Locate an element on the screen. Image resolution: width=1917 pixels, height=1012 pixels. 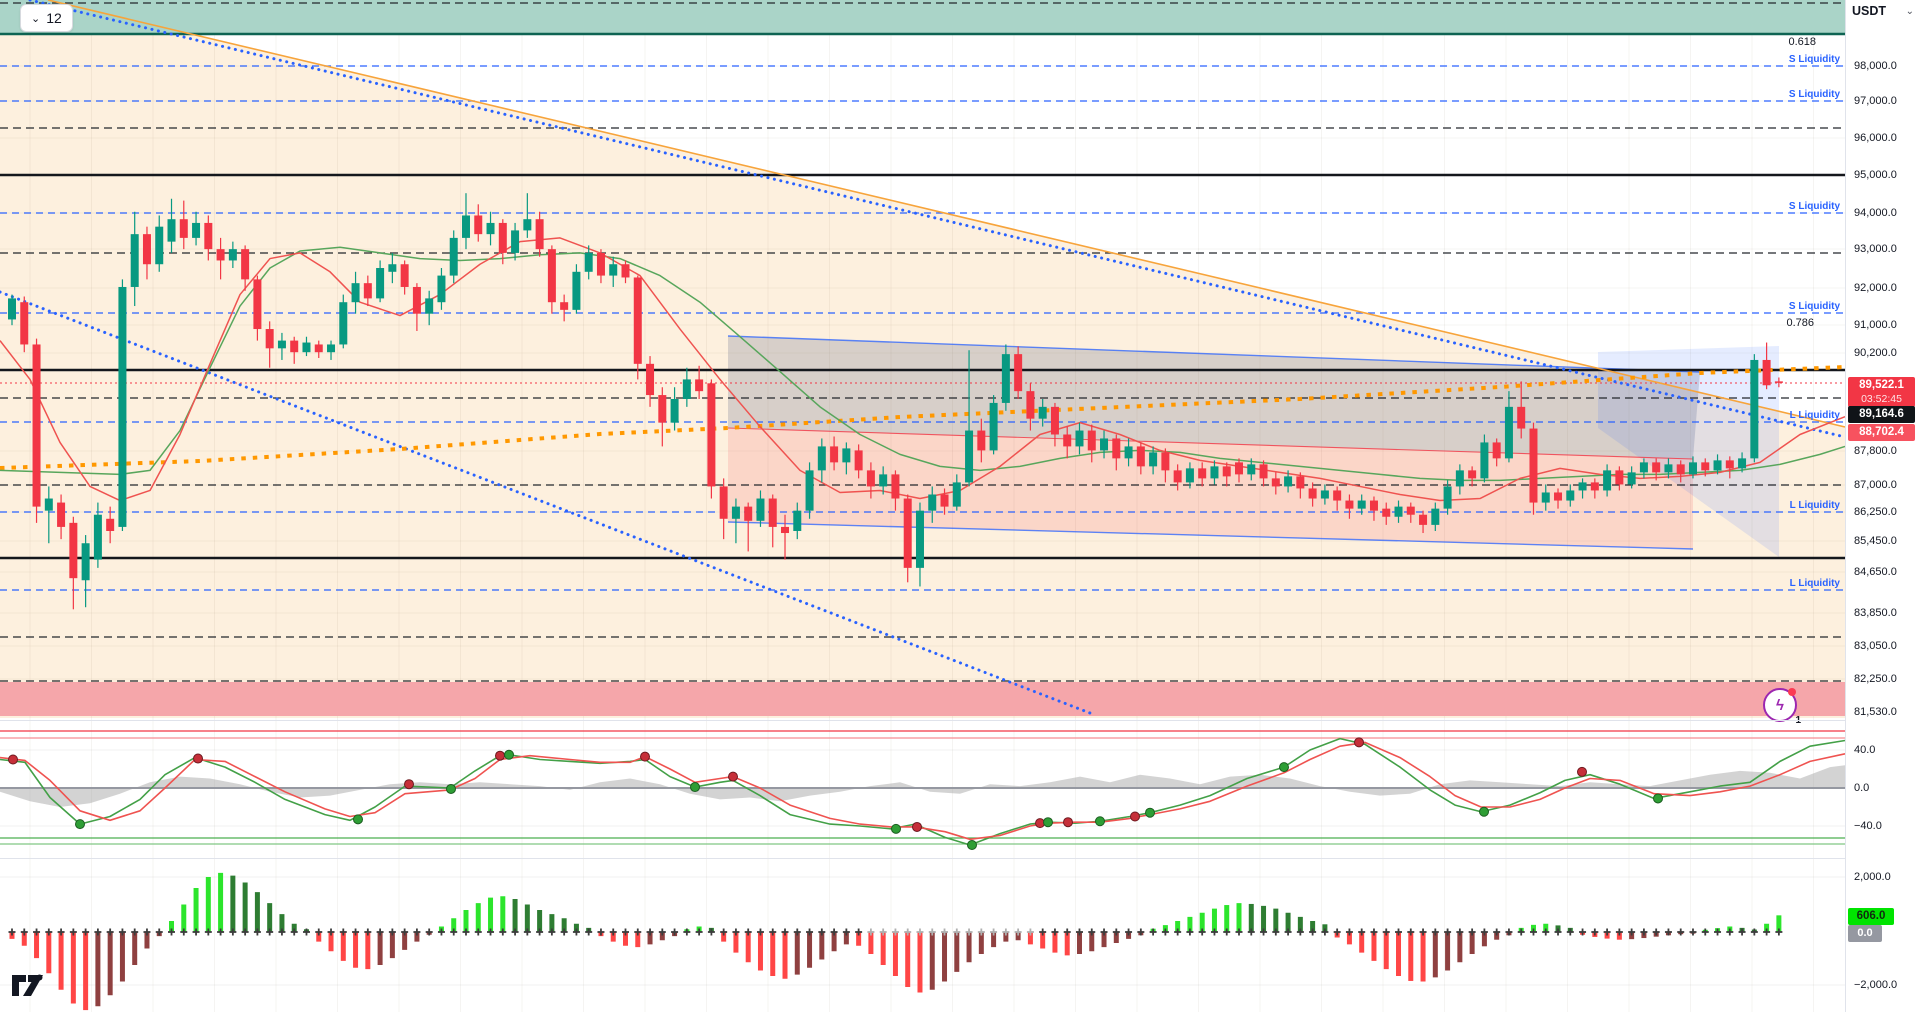
fib-level-0618: 0.618 is located at coordinates (1802, 42).